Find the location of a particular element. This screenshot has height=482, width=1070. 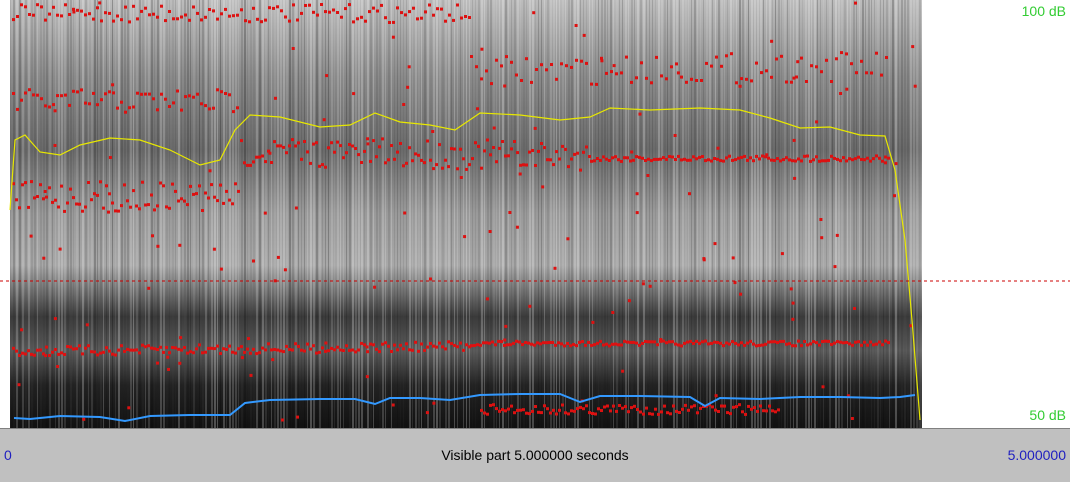

visible-part-bar: 0 Visible part 5.000000 seconds 5.000000 is located at coordinates (535, 455).